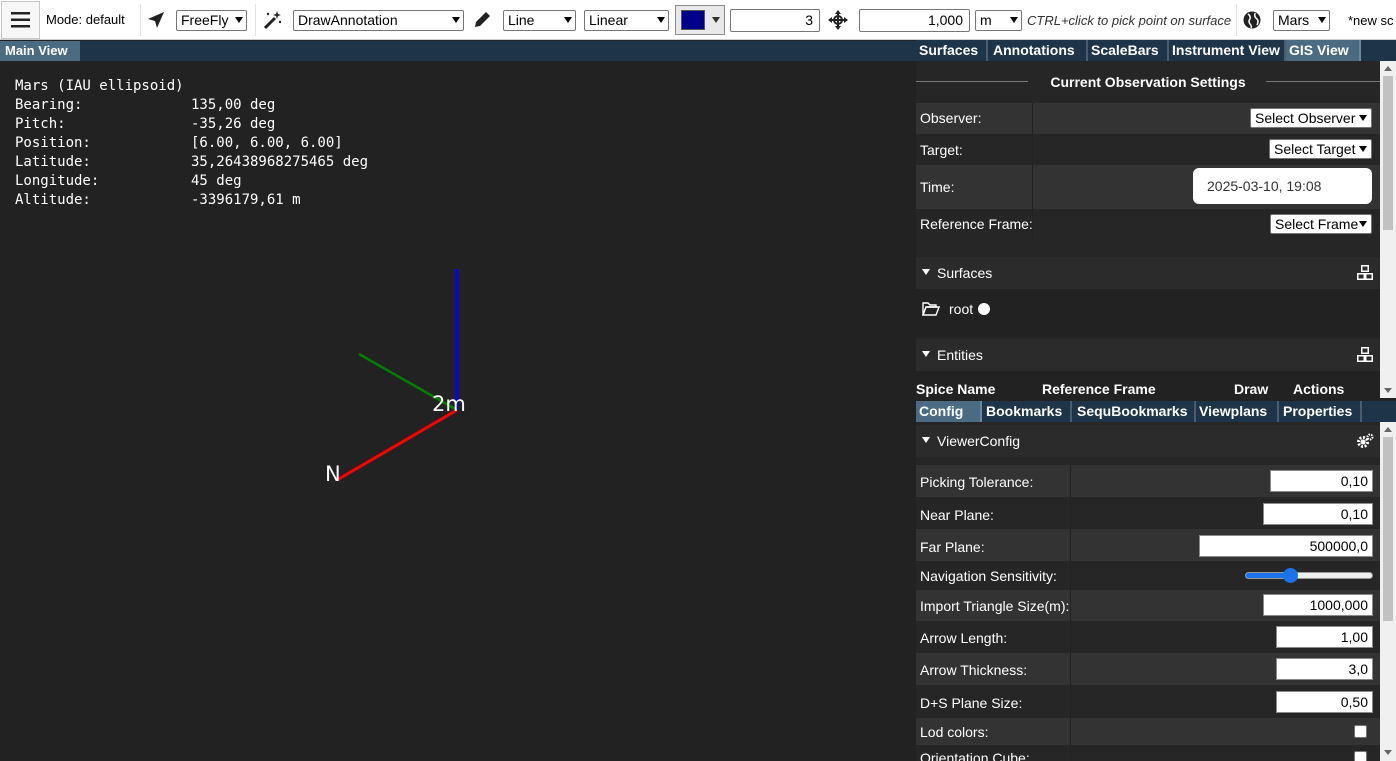 This screenshot has height=761, width=1396. Describe the element at coordinates (1318, 605) in the screenshot. I see `import-triangle-input: 1000,000` at that location.